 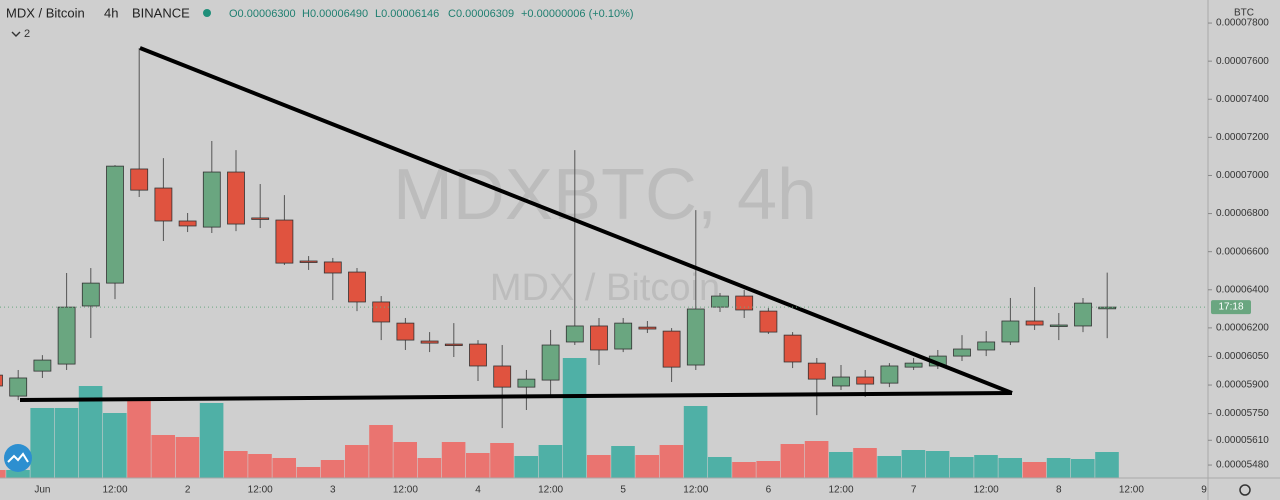 I want to click on x-tick-label: Jun, so click(x=42, y=490).